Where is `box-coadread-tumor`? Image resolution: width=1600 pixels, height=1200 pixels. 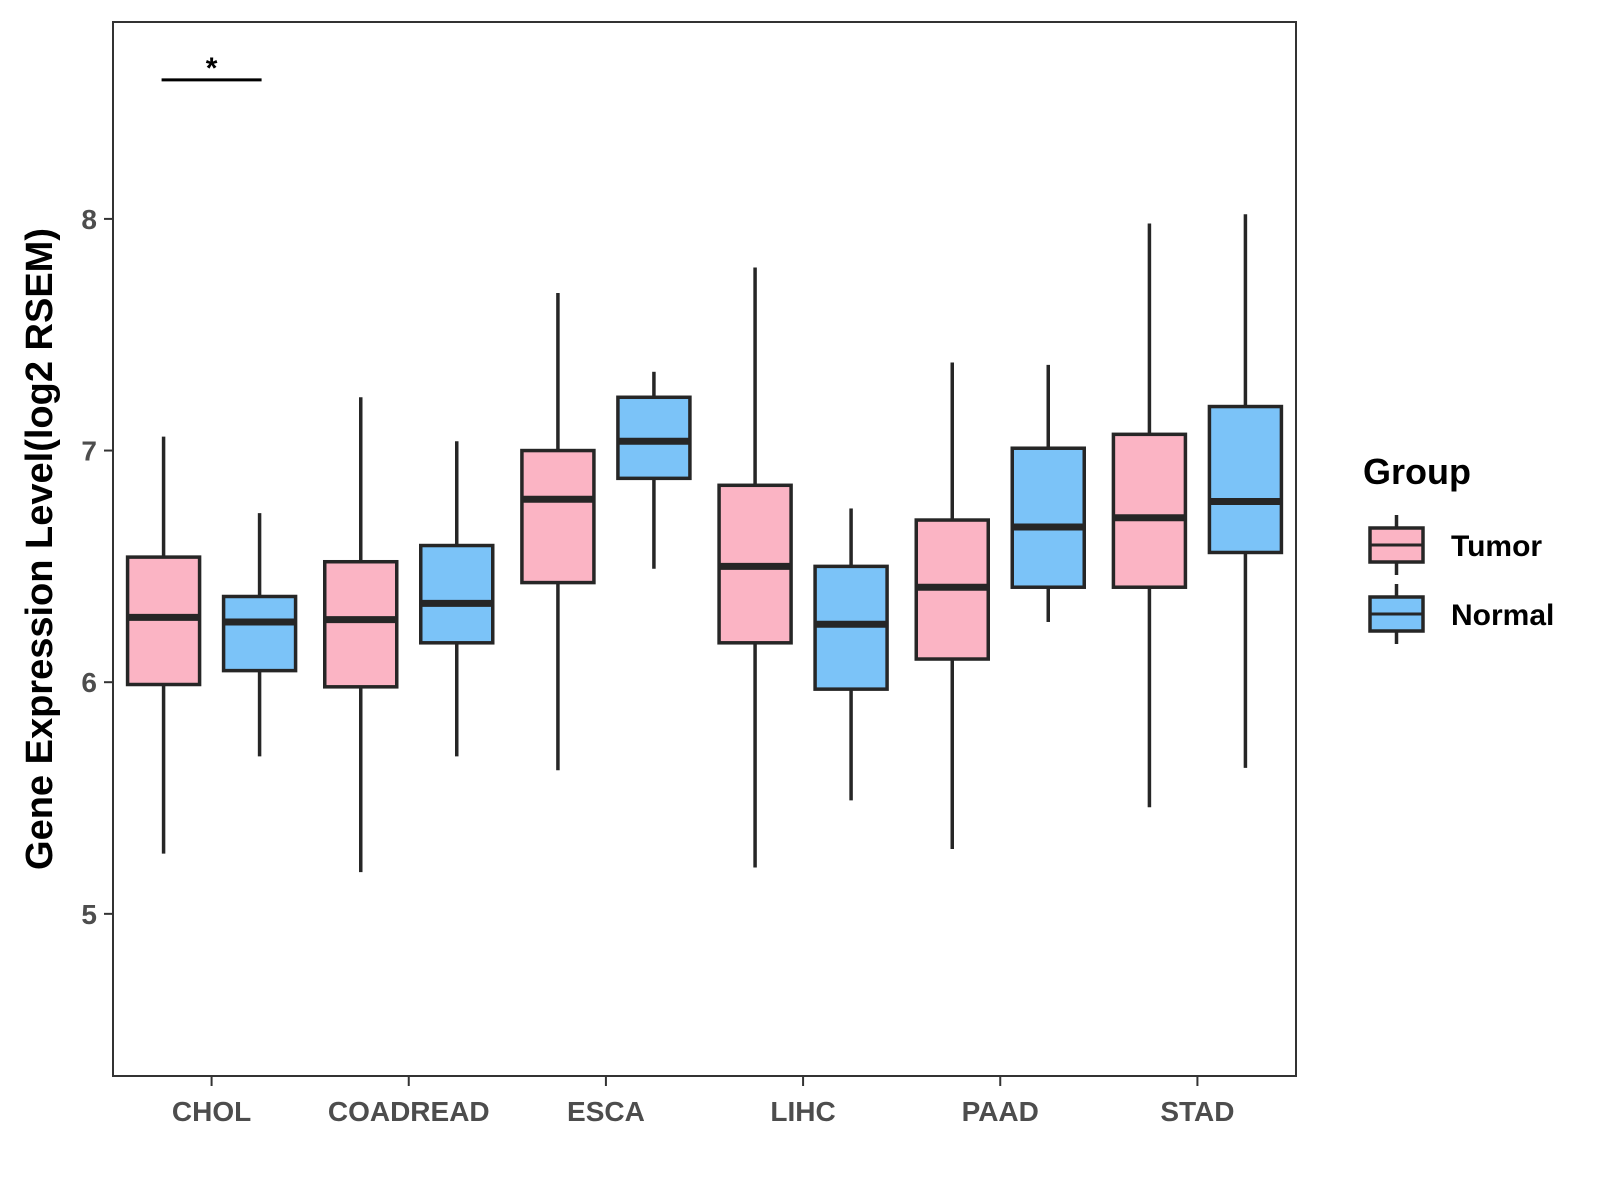 box-coadread-tumor is located at coordinates (361, 635).